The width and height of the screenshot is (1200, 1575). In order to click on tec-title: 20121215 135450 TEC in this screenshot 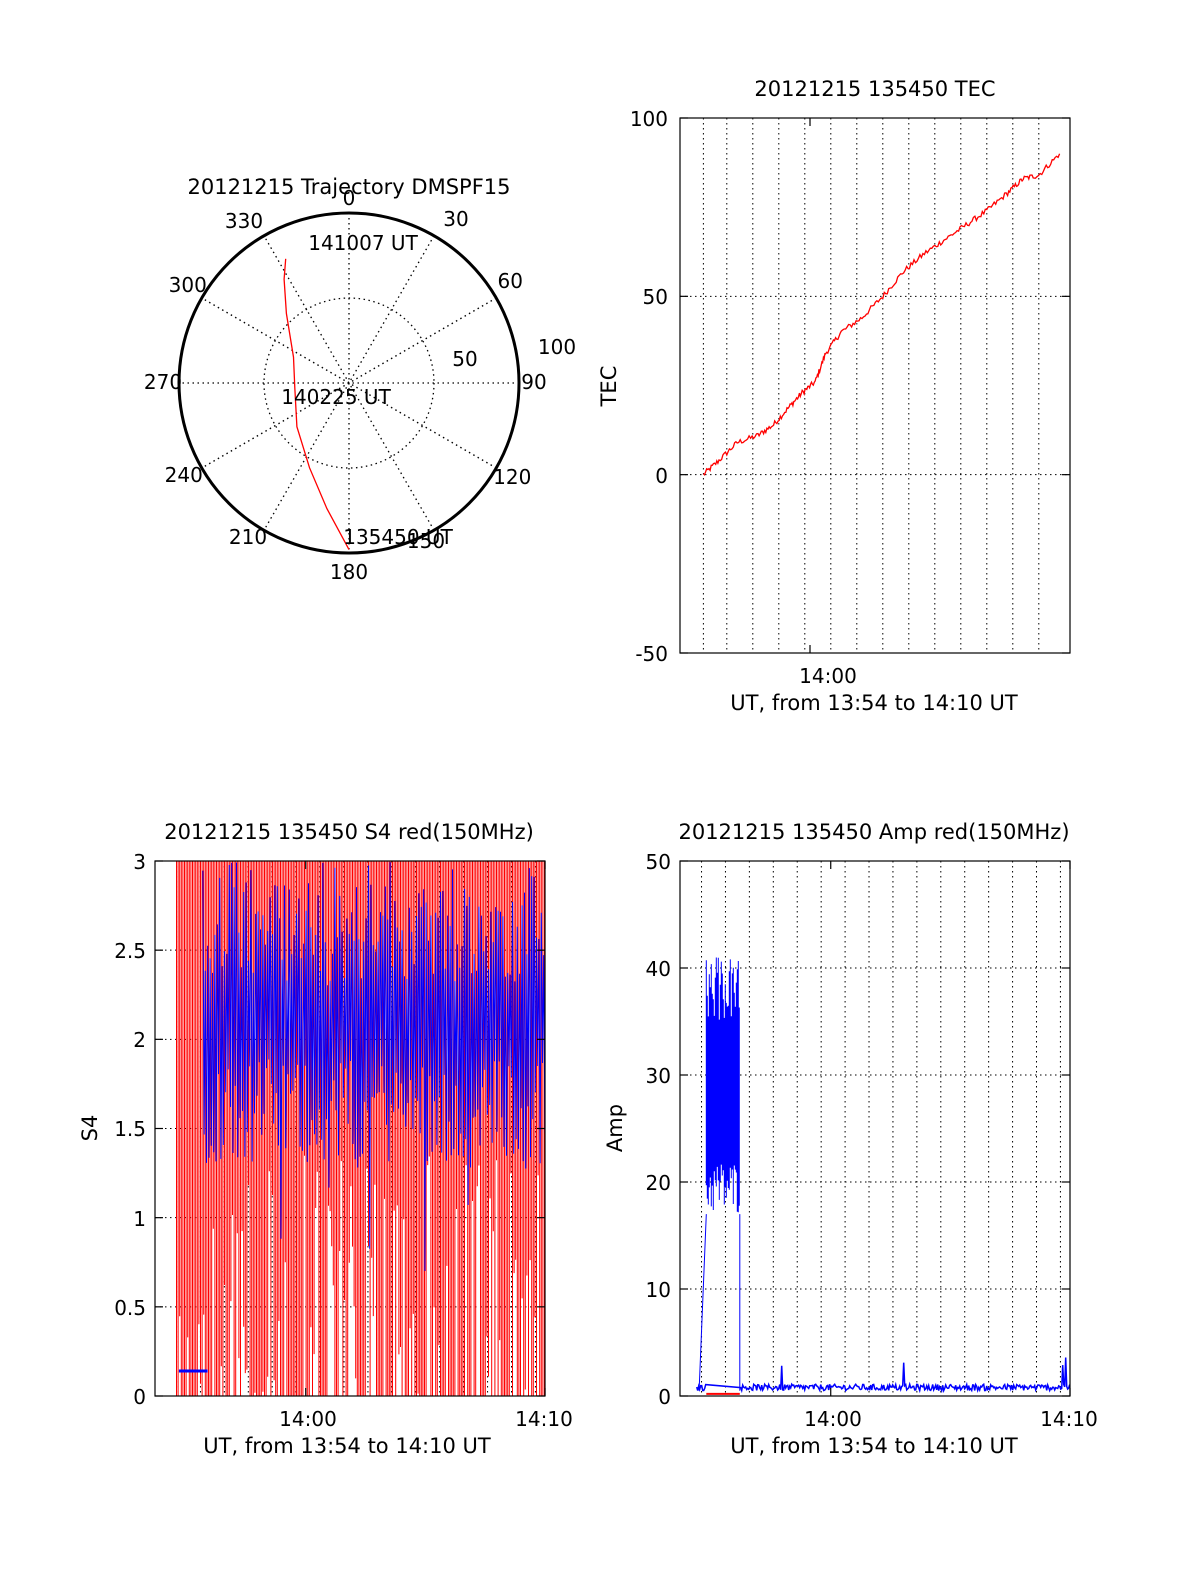, I will do `click(874, 89)`.